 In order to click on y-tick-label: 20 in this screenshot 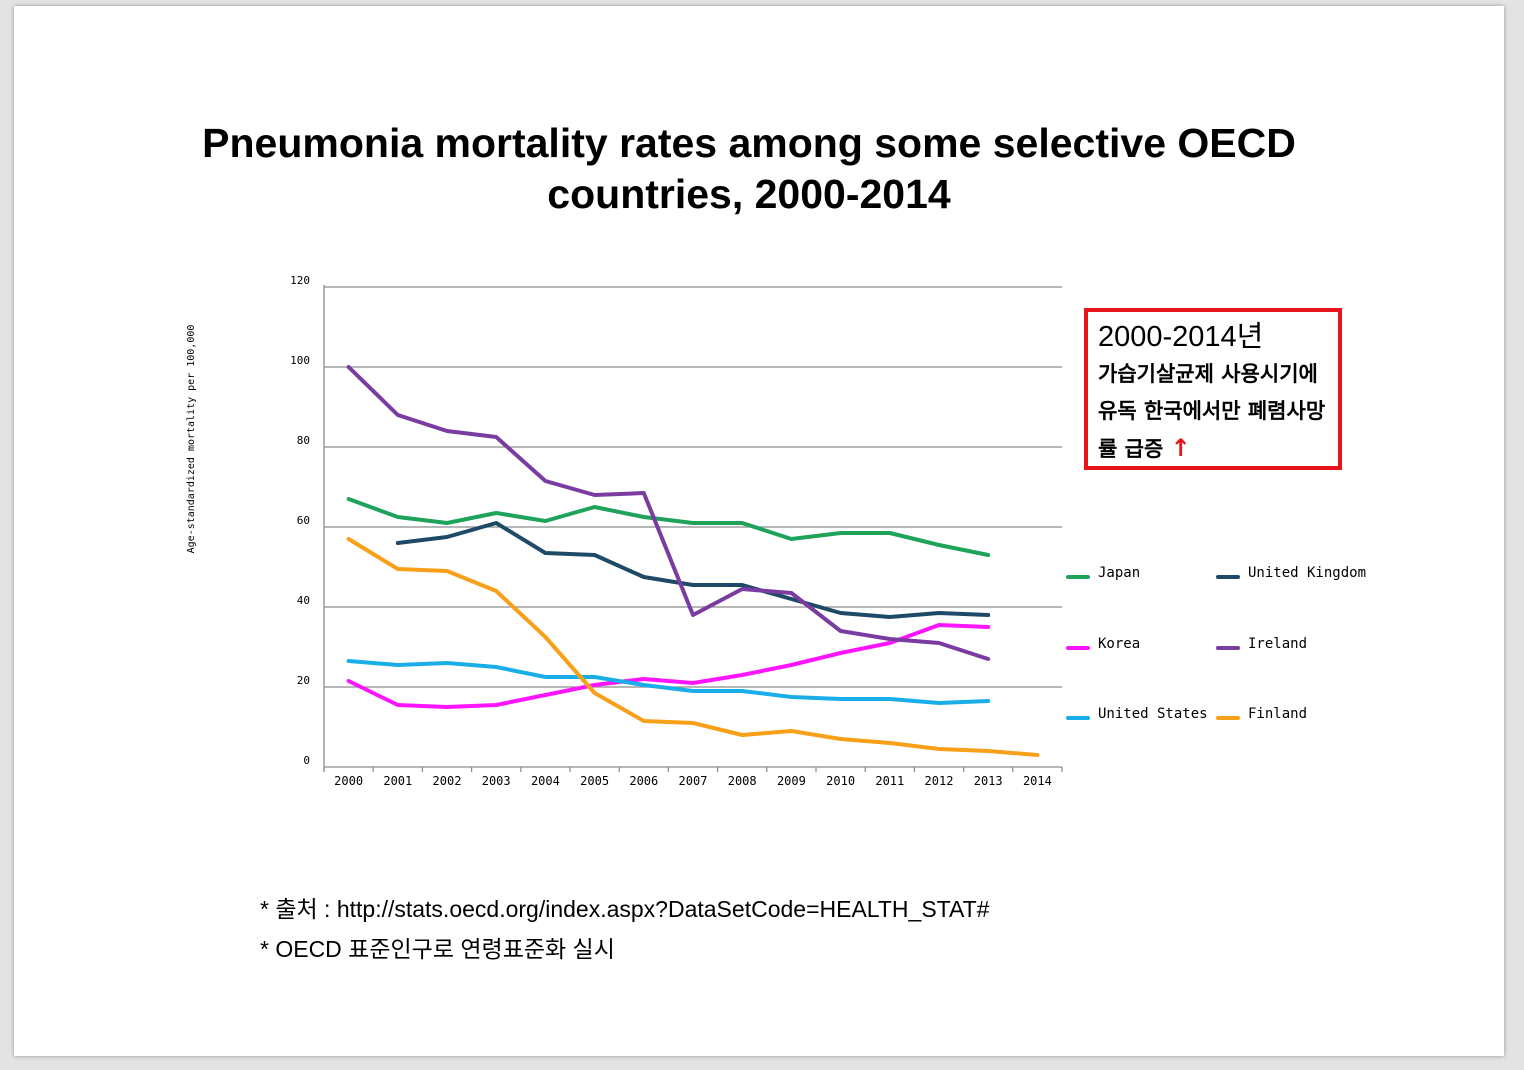, I will do `click(303, 680)`.